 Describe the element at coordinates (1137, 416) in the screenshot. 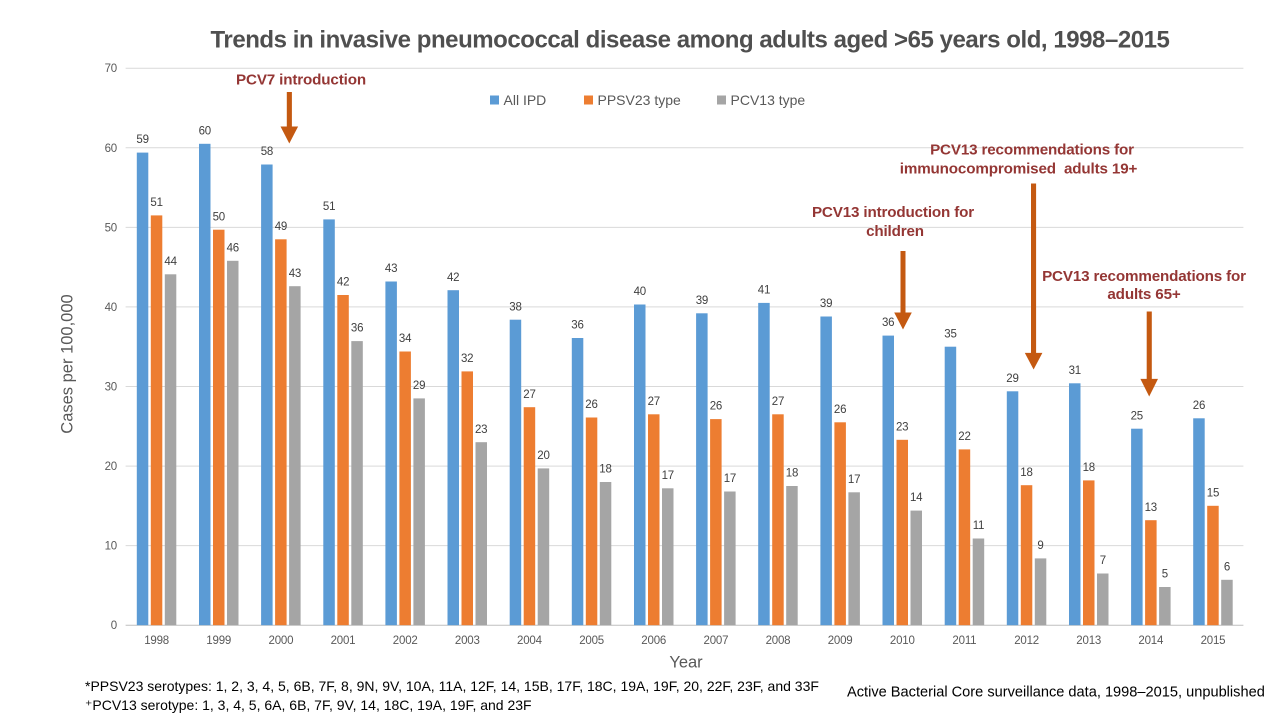

I see `svg-text: 25` at that location.